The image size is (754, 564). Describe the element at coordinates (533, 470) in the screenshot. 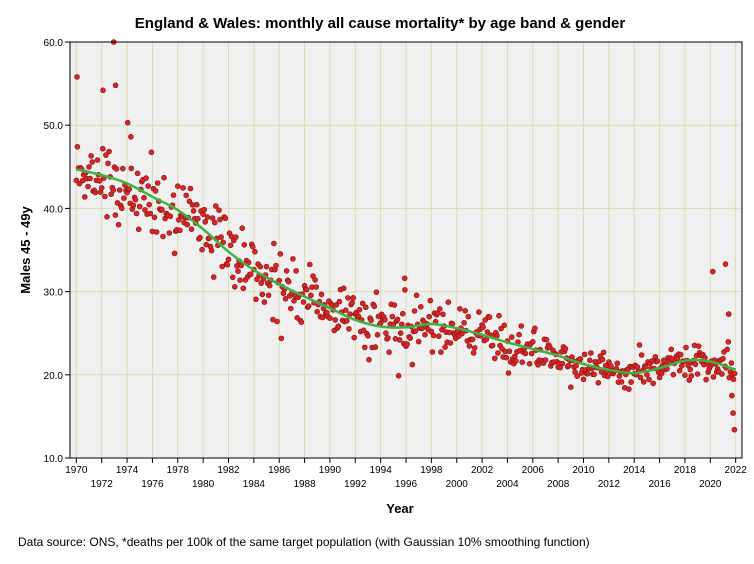

I see `x-tick-label: 2006` at that location.